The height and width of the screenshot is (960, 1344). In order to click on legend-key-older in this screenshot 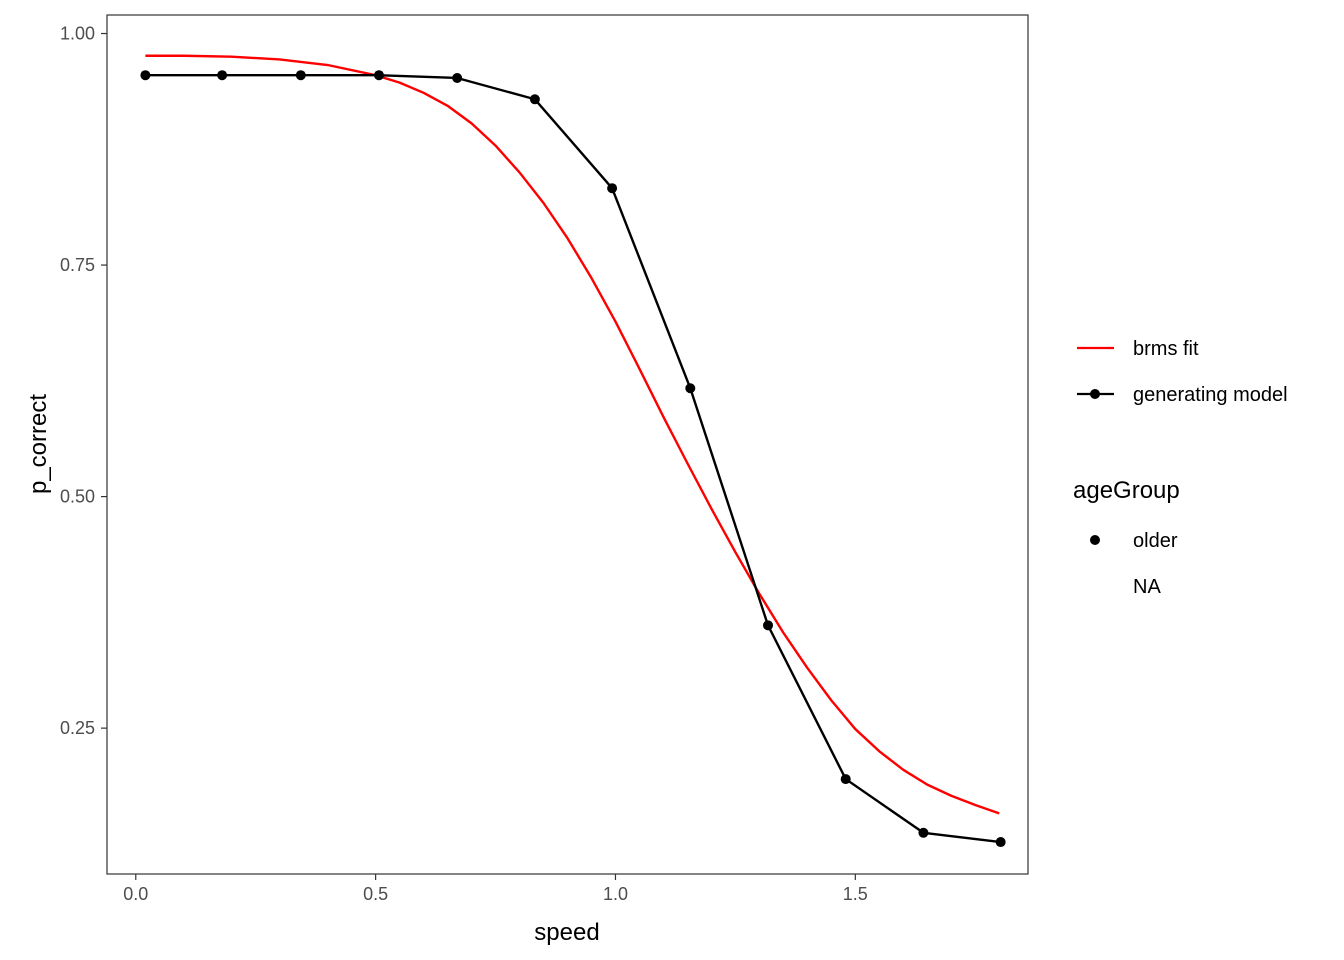, I will do `click(1095, 540)`.